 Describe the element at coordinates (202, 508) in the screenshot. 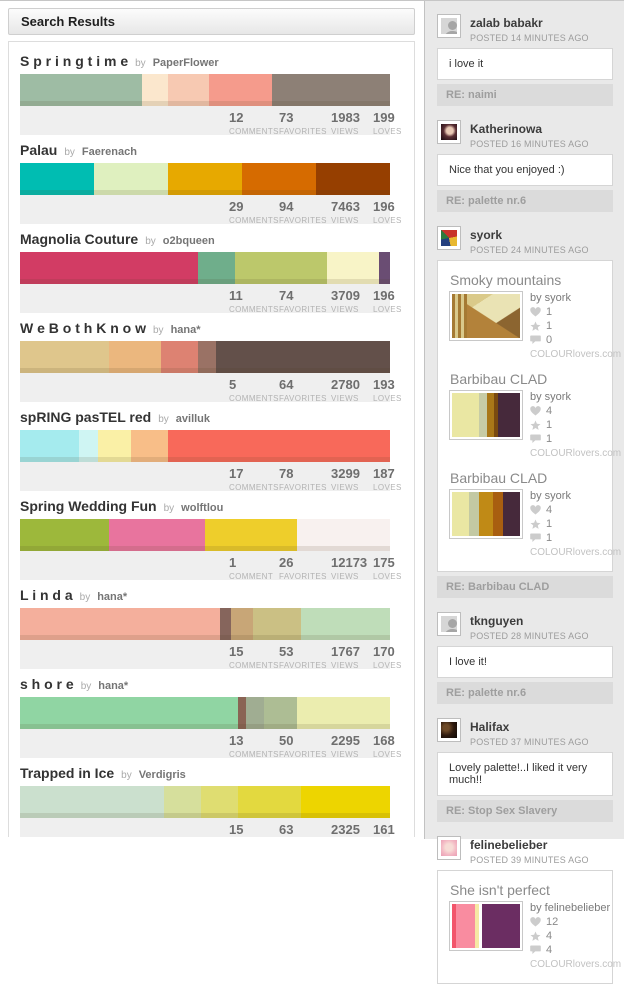

I see `palette-author-link: wolftlou` at that location.